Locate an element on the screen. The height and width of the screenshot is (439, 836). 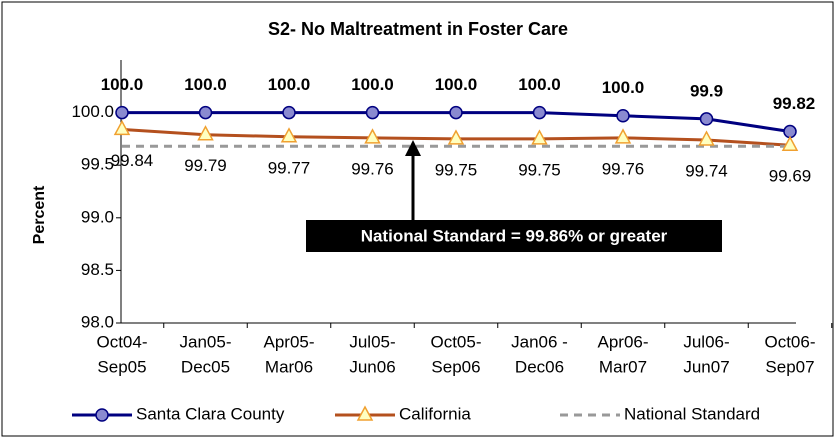
x-tick-label: Jun06 is located at coordinates (372, 366).